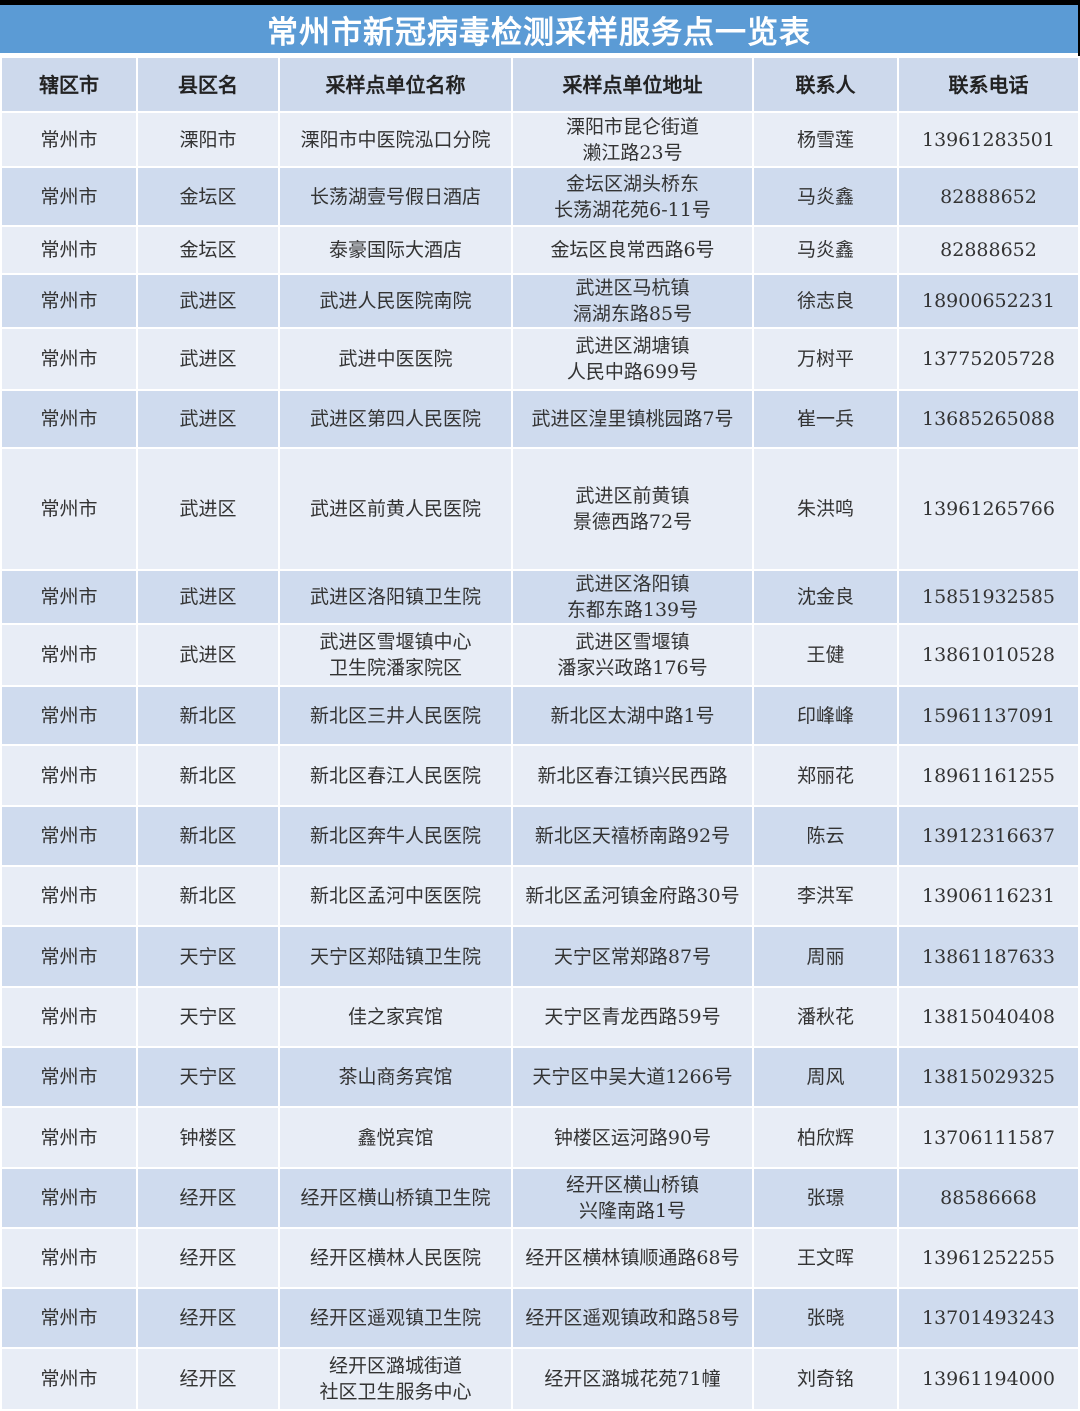  What do you see at coordinates (825, 655) in the screenshot?
I see `cell-contact-person: 王健` at bounding box center [825, 655].